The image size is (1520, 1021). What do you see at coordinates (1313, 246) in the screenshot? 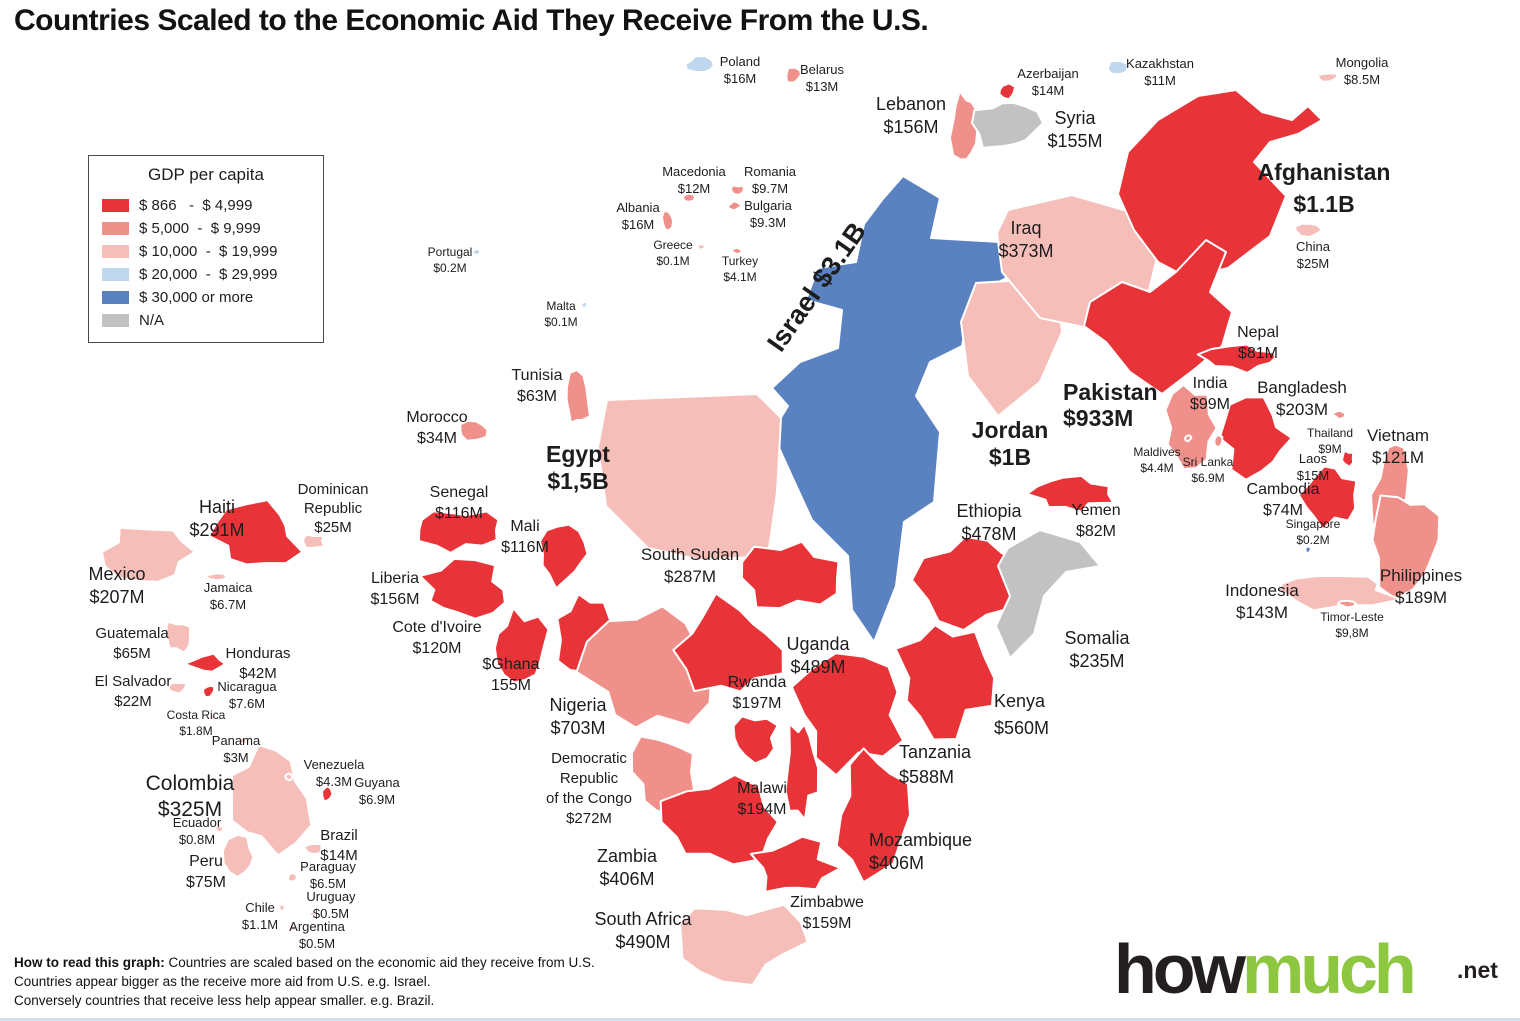
I see `country-label-line: China` at bounding box center [1313, 246].